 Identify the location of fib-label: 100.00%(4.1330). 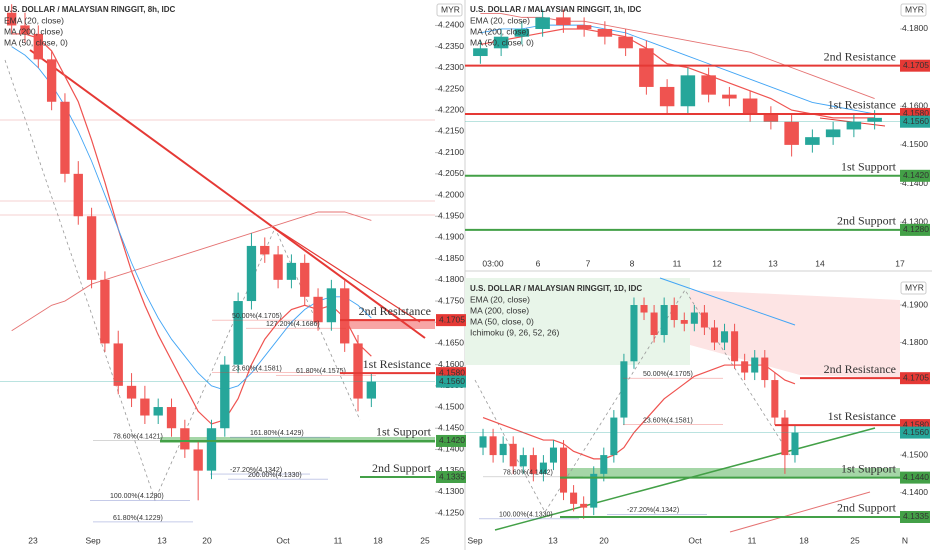
(526, 515).